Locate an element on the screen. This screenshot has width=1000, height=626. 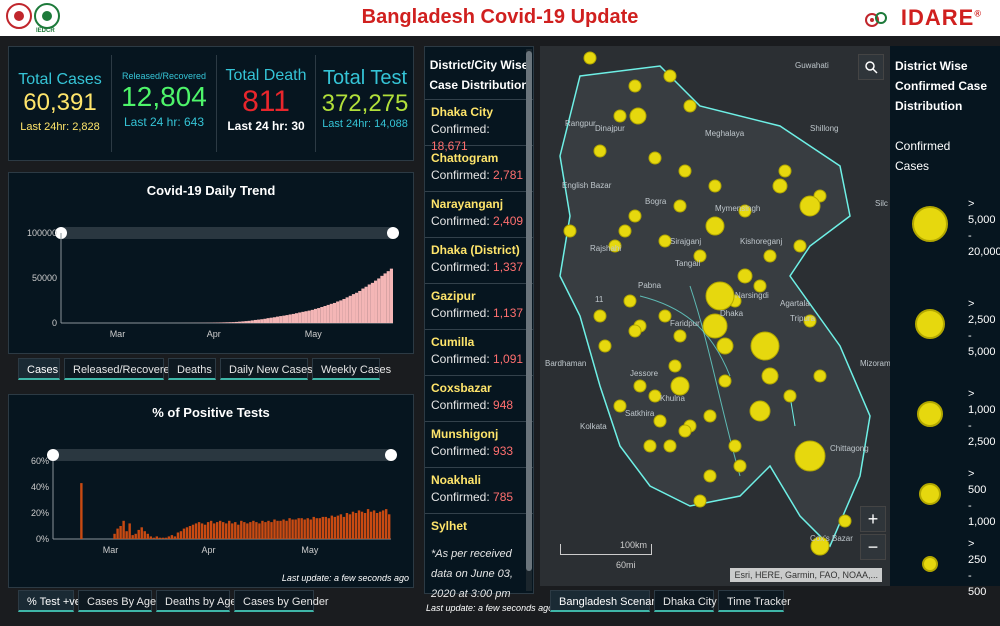
map-place-label: Shillong is located at coordinates (824, 128).